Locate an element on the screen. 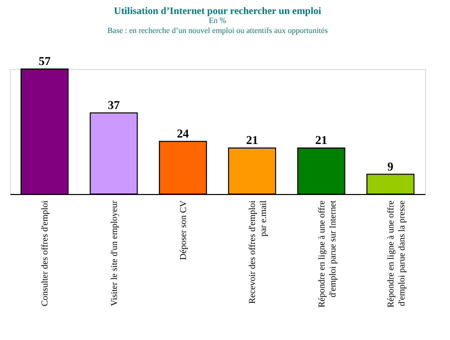 The height and width of the screenshot is (340, 450). data-label: 24 is located at coordinates (182, 133).